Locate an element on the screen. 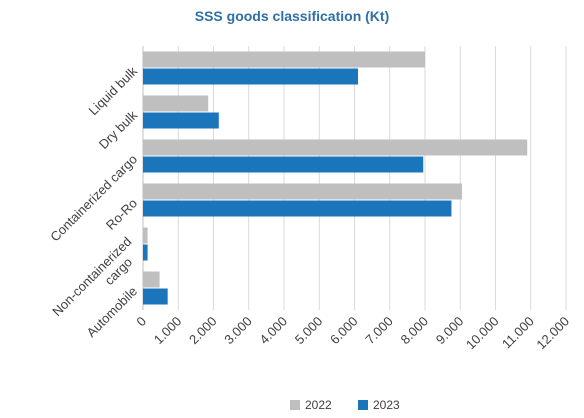 The image size is (584, 418). category-label: Automobile is located at coordinates (112, 312).